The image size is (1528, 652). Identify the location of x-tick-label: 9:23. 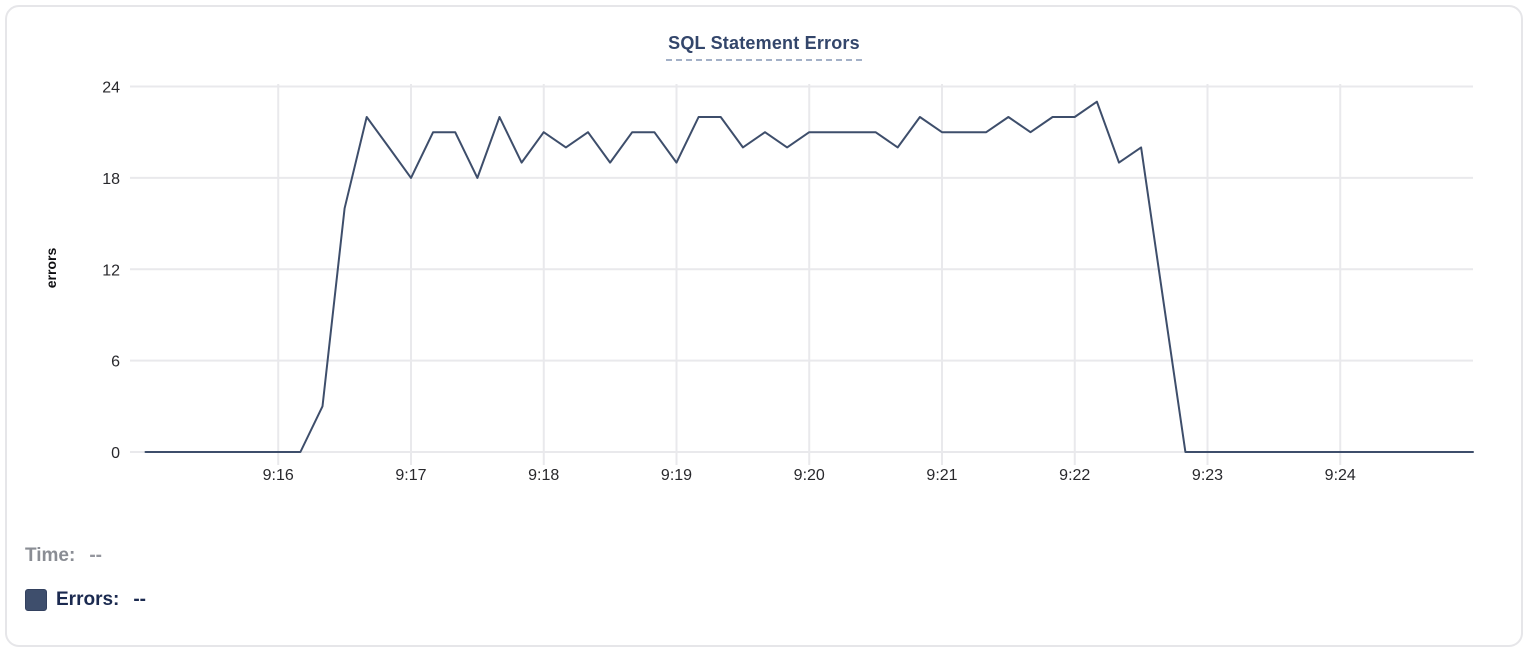
(1207, 475).